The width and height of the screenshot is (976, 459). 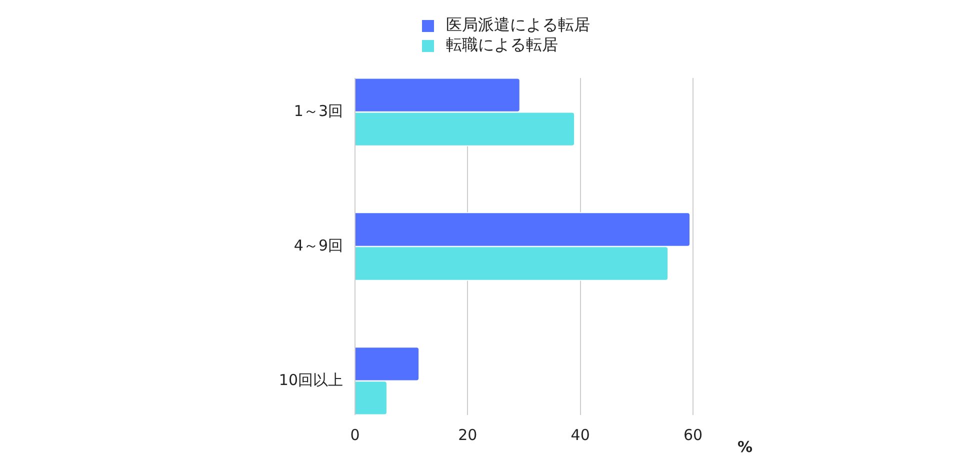 I want to click on legend-label: 医局派遣による転居, so click(x=518, y=24).